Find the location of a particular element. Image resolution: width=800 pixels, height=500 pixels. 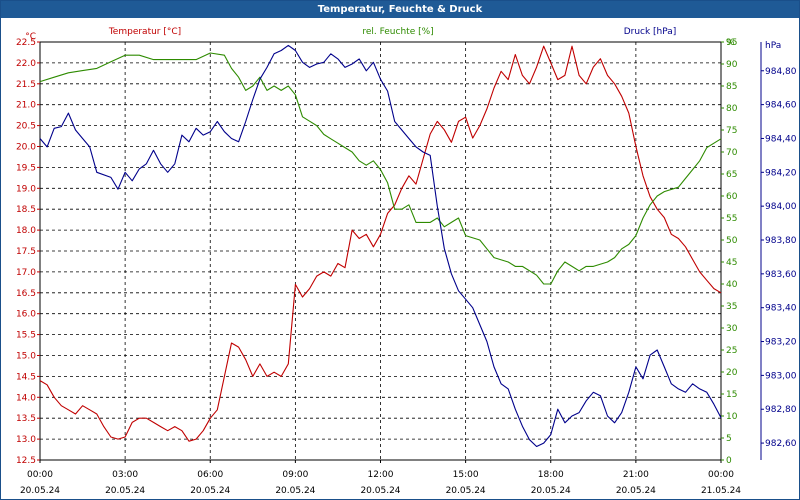

temperature-tick-label: 18.5 is located at coordinates (26, 210).